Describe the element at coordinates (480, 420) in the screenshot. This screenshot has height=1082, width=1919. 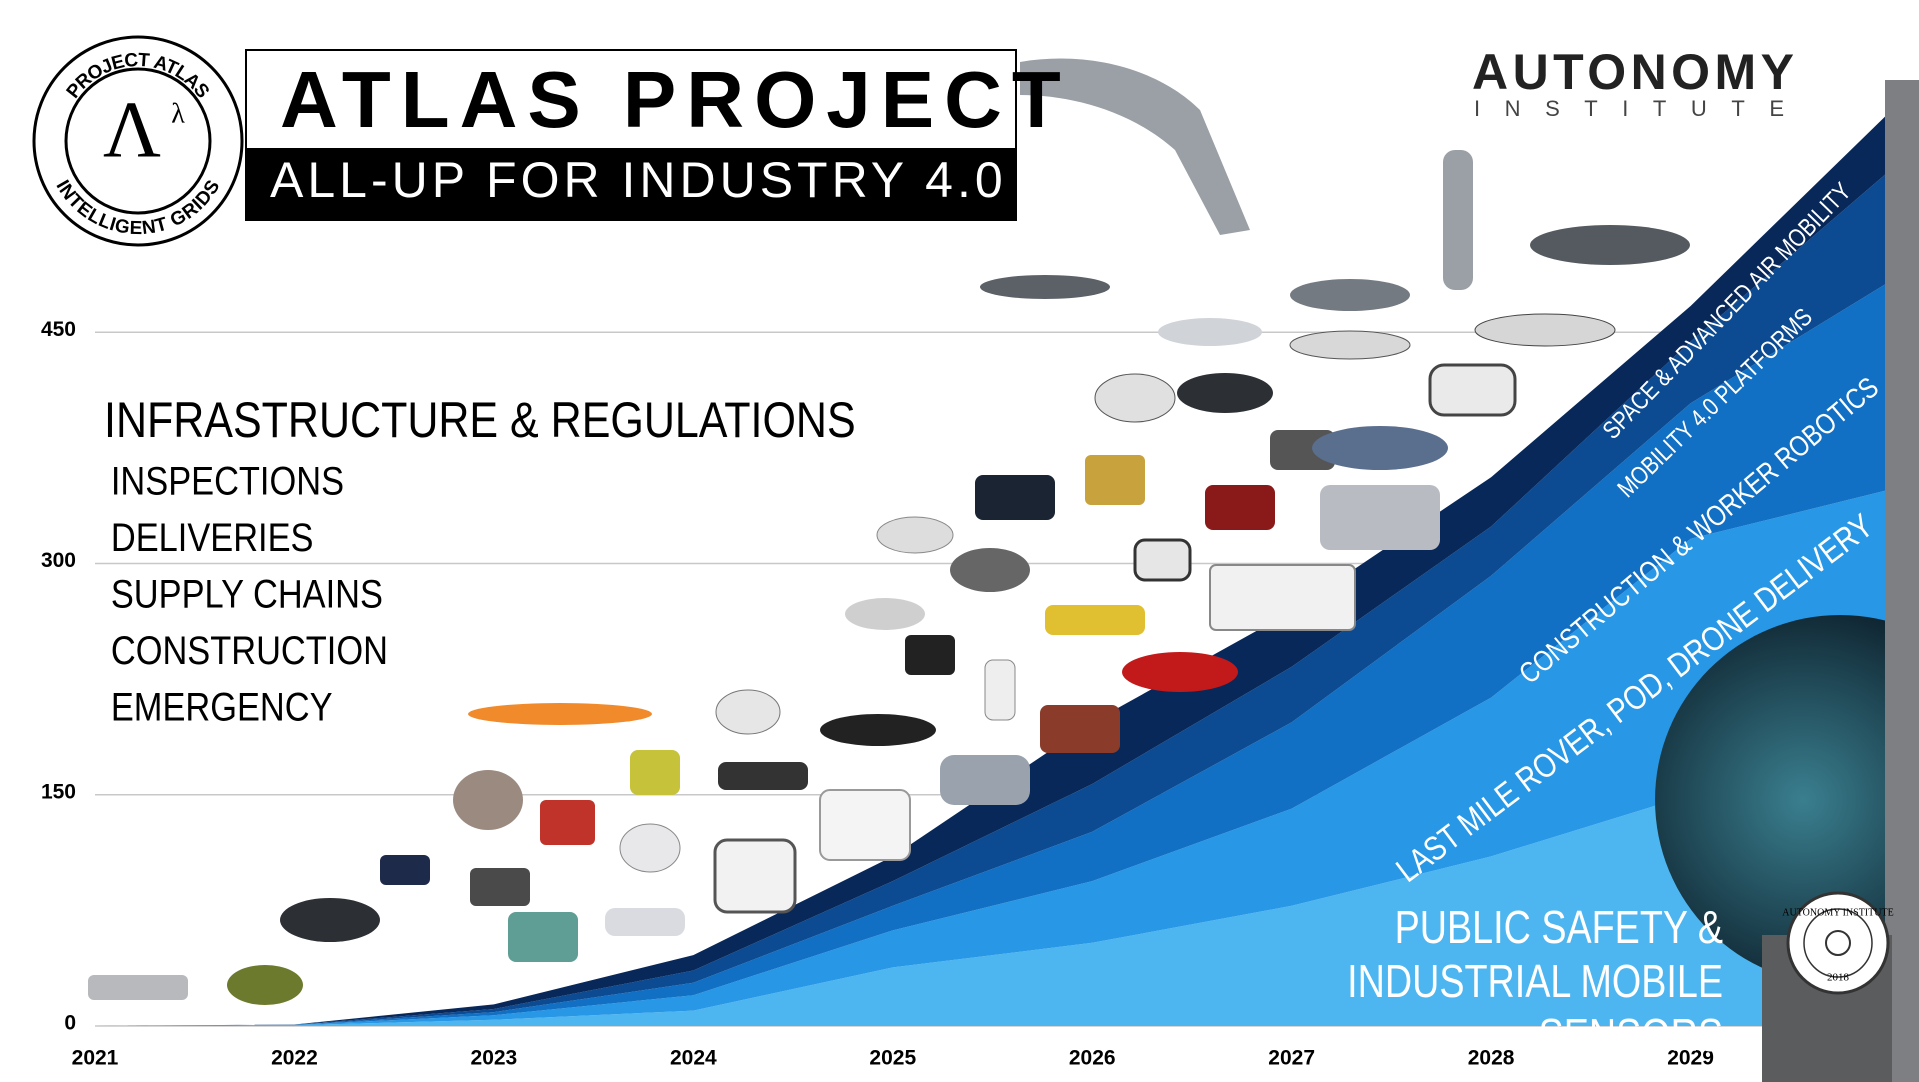
I see `focus-heading: INFRASTRUCTURE & REGULATIONS` at that location.